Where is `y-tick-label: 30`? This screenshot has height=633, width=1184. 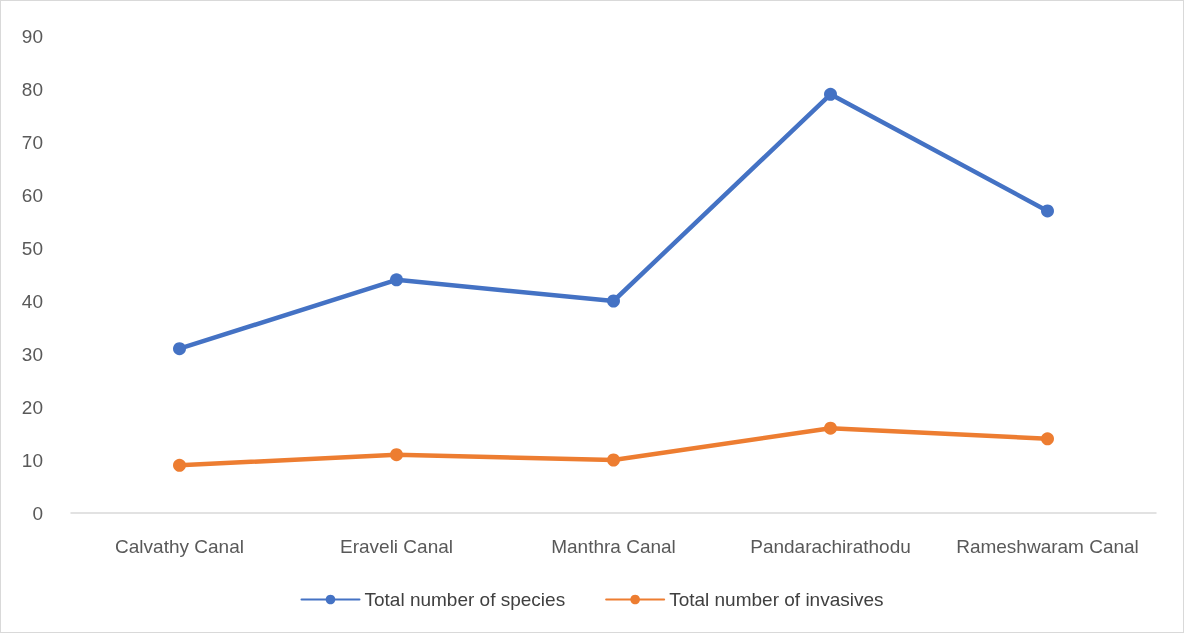 y-tick-label: 30 is located at coordinates (32, 354).